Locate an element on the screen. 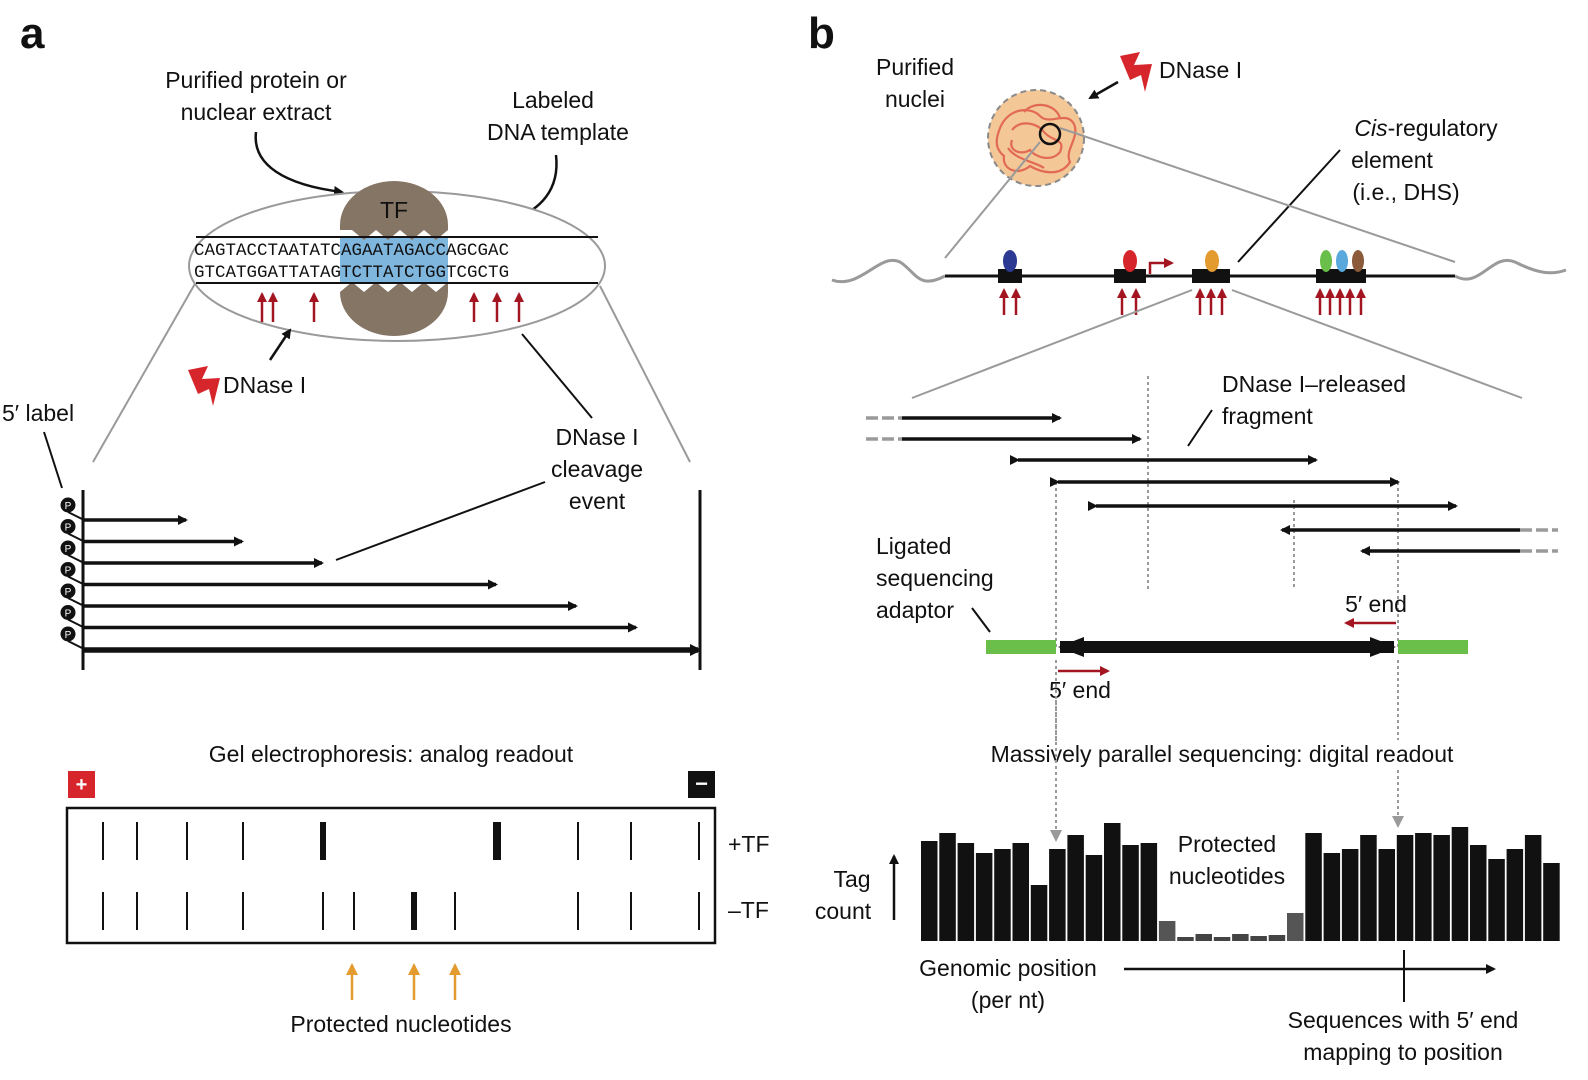 The width and height of the screenshot is (1588, 1080). purified-protein-label-line1: Purified protein or is located at coordinates (256, 80).